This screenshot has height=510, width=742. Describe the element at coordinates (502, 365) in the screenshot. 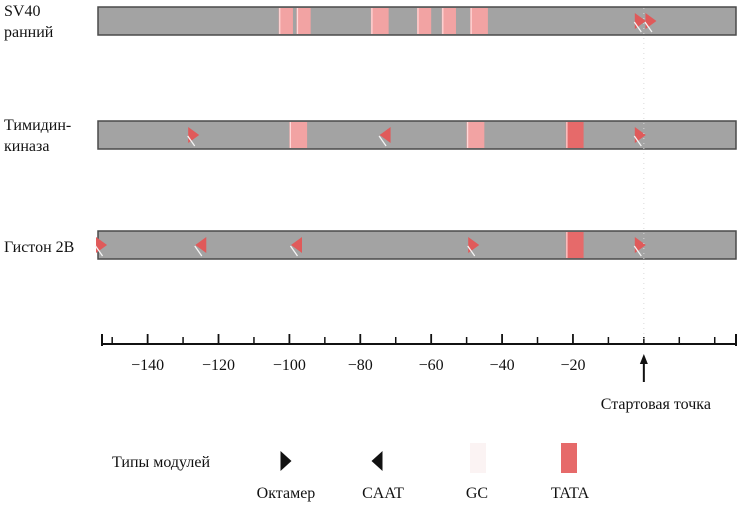

I see `axis-tick-label: −40` at that location.